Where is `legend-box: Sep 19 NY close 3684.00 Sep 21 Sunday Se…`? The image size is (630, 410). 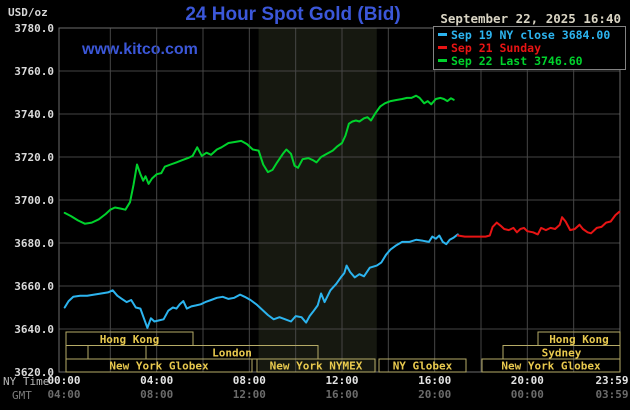
legend-box: Sep 19 NY close 3684.00 Sep 21 Sunday Se… is located at coordinates (529, 48).